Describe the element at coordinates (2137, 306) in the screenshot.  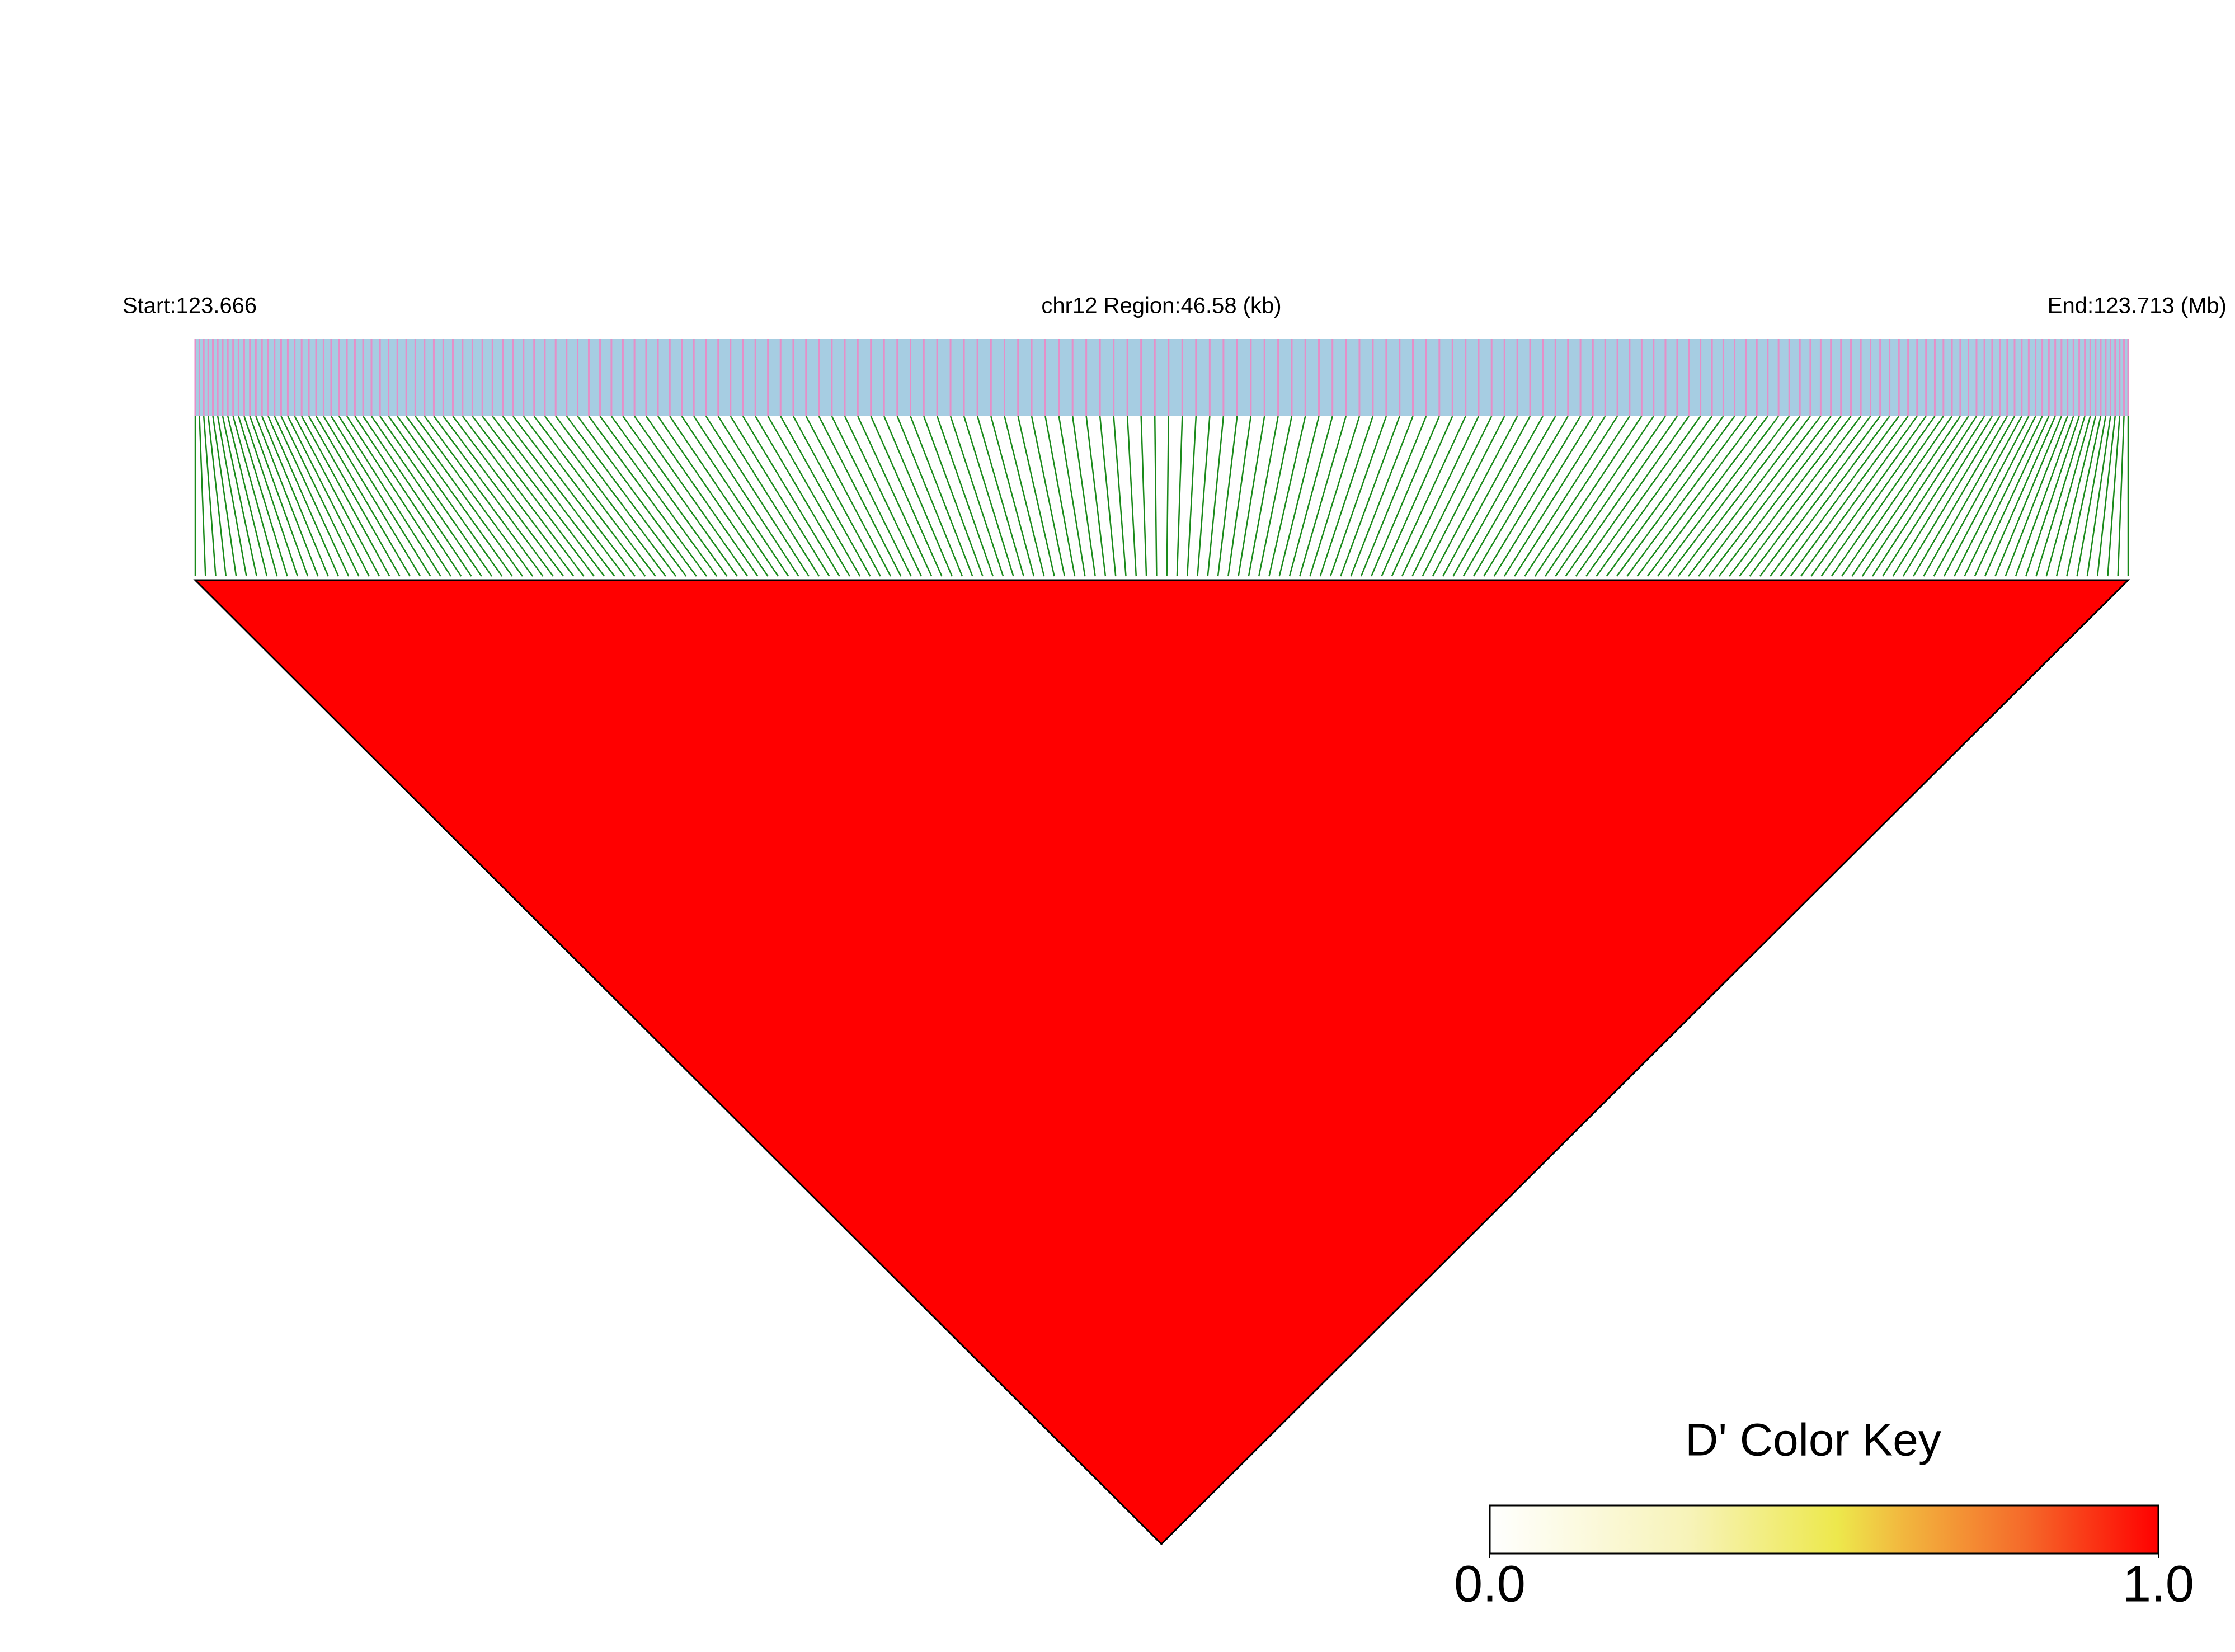
I see `end-label: End:123.713 (Mb)` at that location.